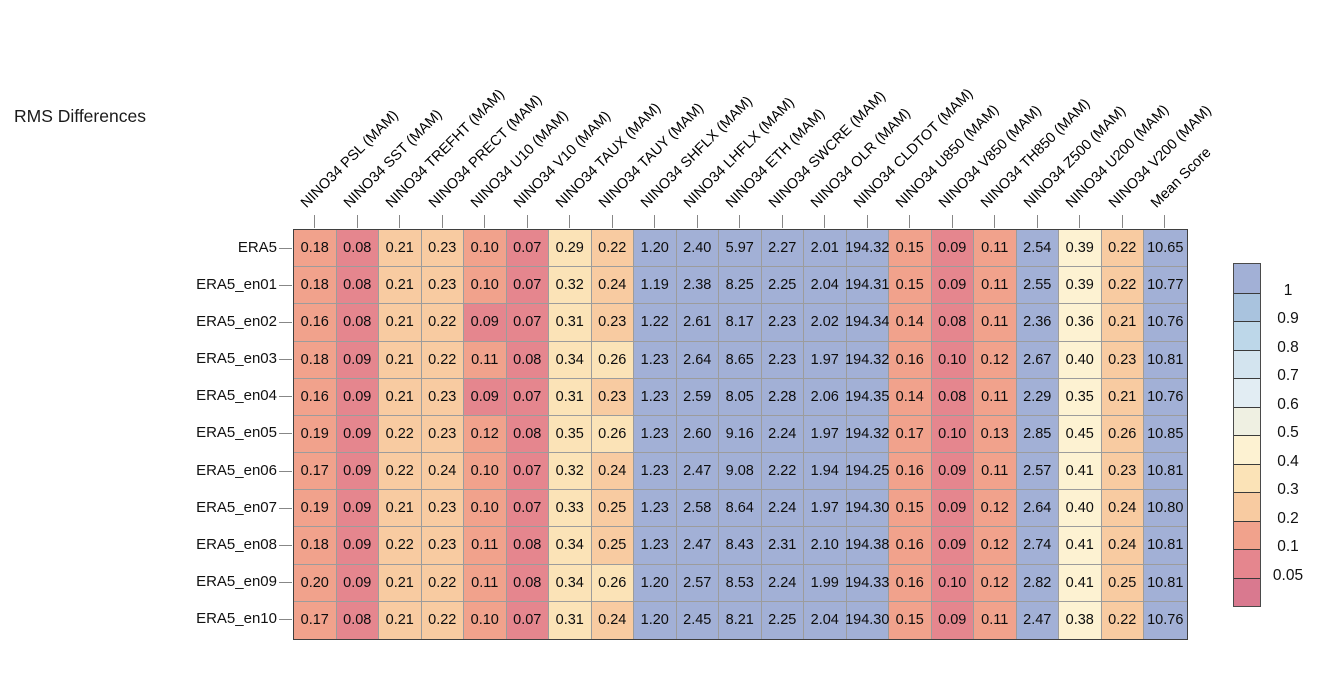  I want to click on heatmap-cell: 2.02, so click(825, 323).